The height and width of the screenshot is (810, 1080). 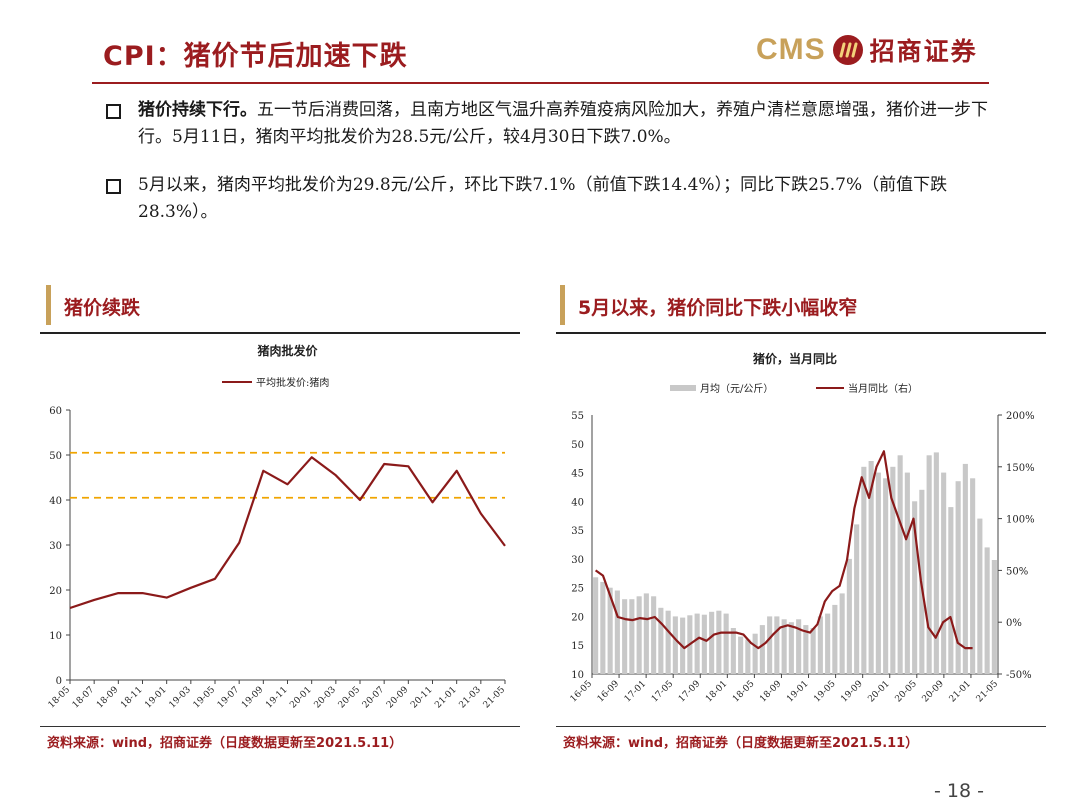 I want to click on logo-cn-text: 招商证券, so click(x=923, y=51).